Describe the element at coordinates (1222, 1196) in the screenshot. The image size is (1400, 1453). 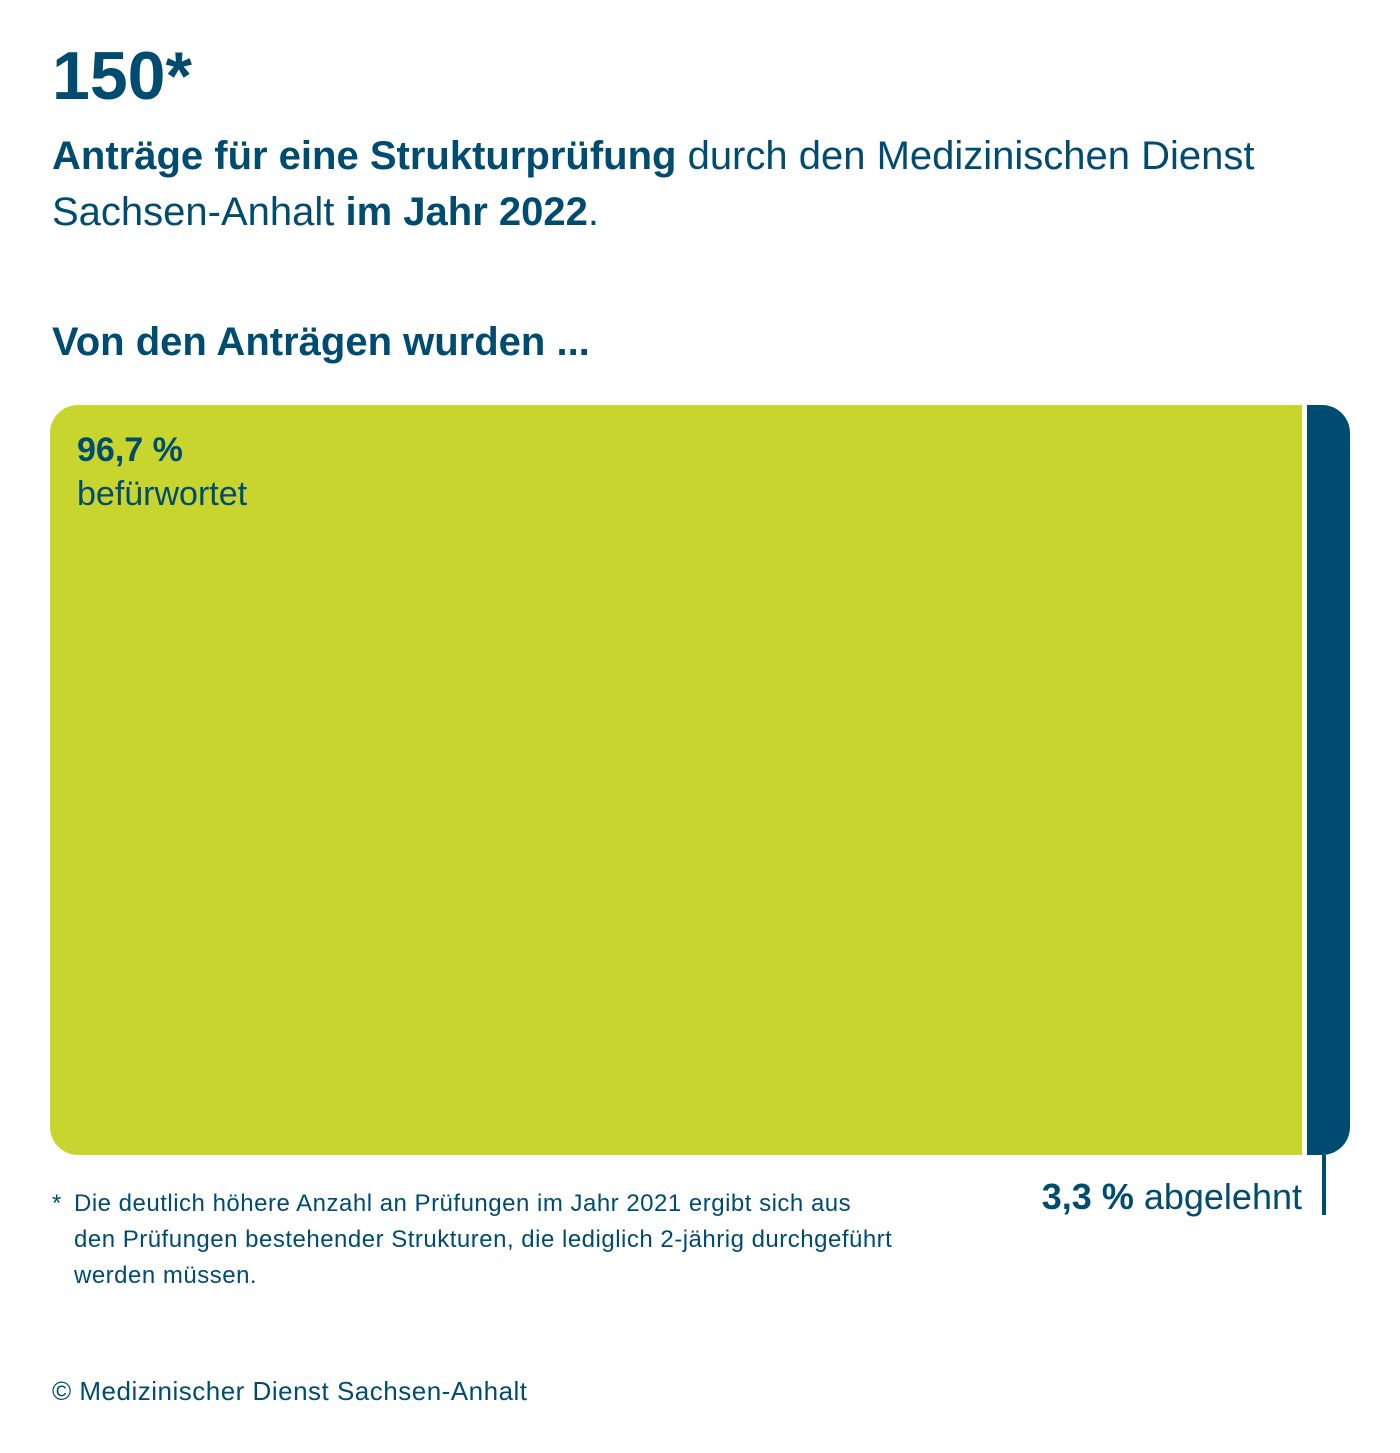
I see `category-label: abgelehnt` at that location.